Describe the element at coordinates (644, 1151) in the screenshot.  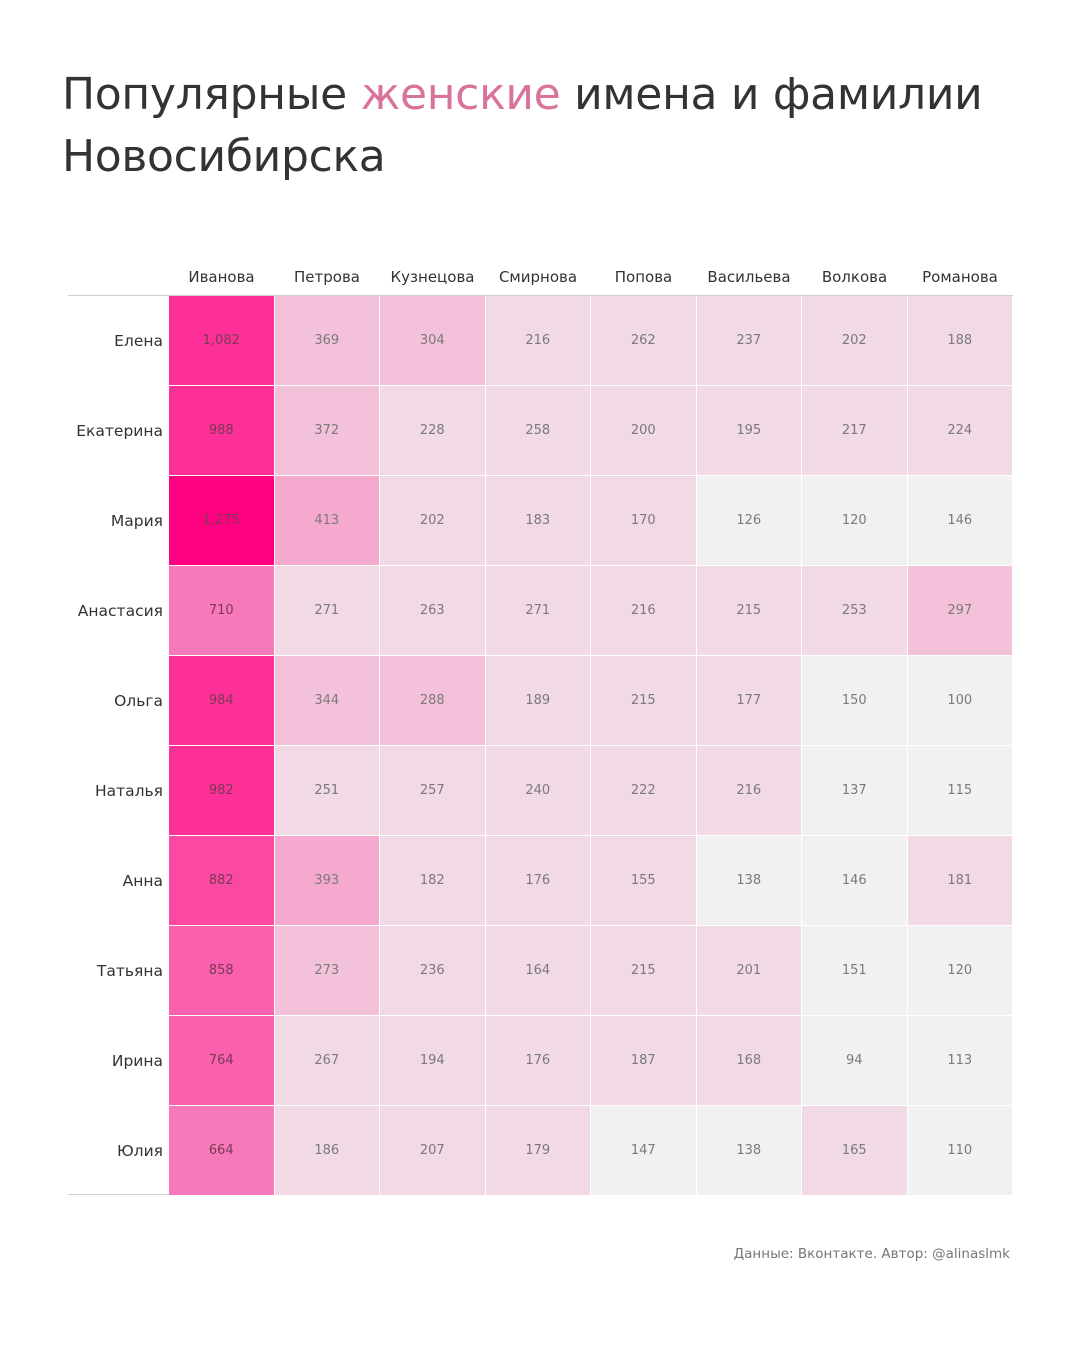
I see `heatmap-cell: 147` at that location.